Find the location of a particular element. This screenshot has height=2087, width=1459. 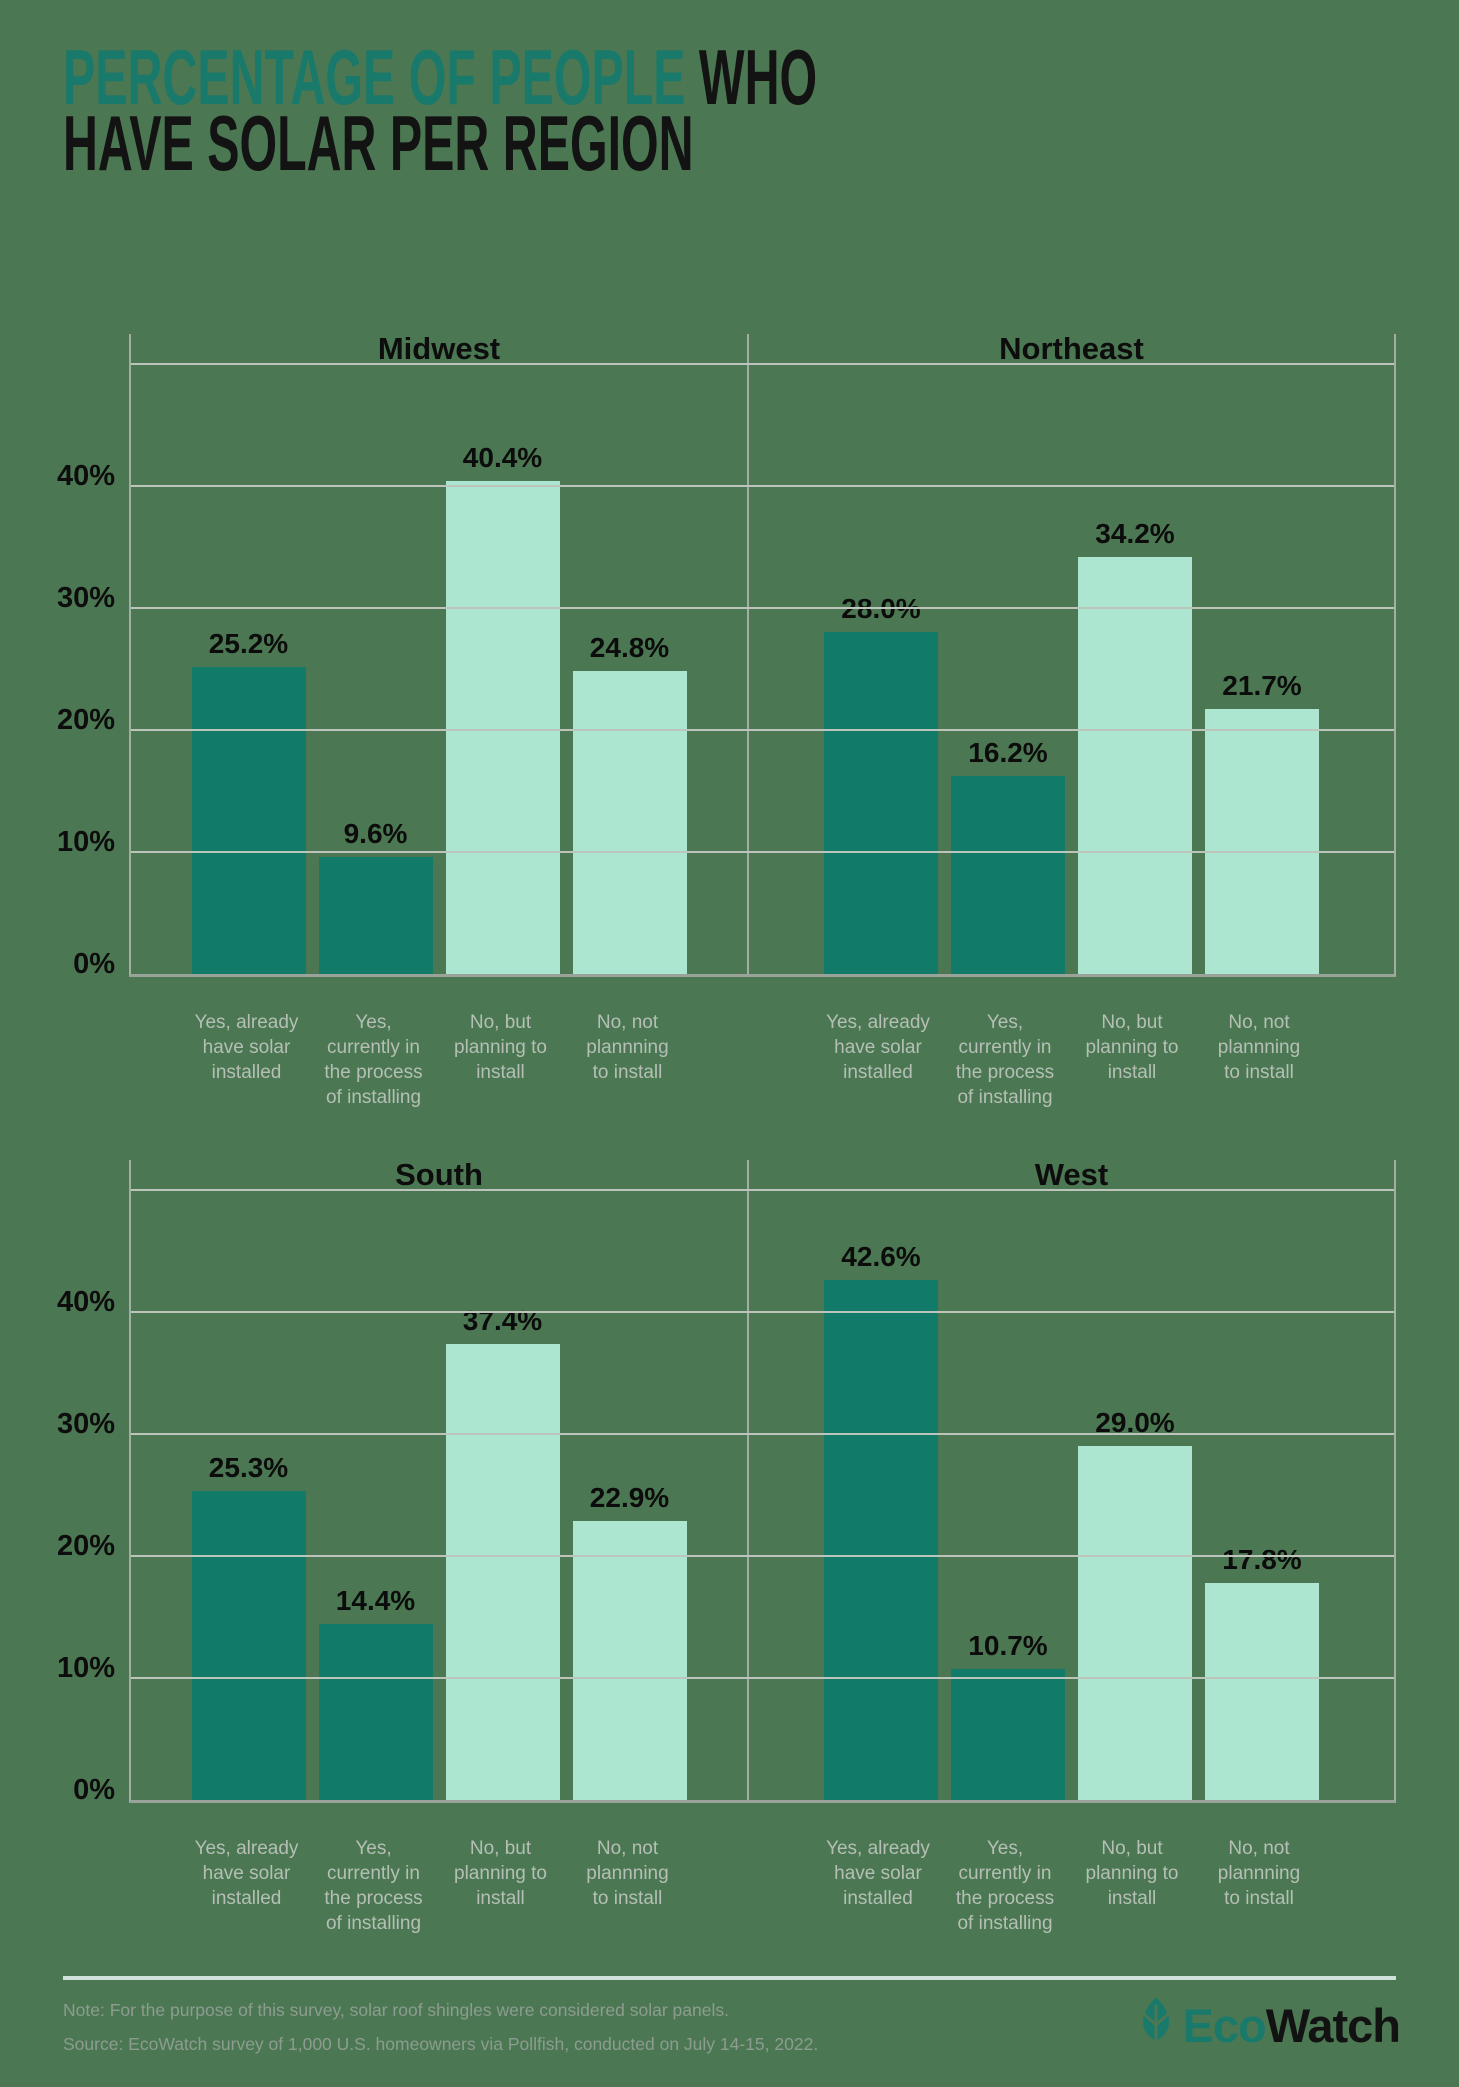

logo-watch-text: Watch is located at coordinates (1333, 2025).